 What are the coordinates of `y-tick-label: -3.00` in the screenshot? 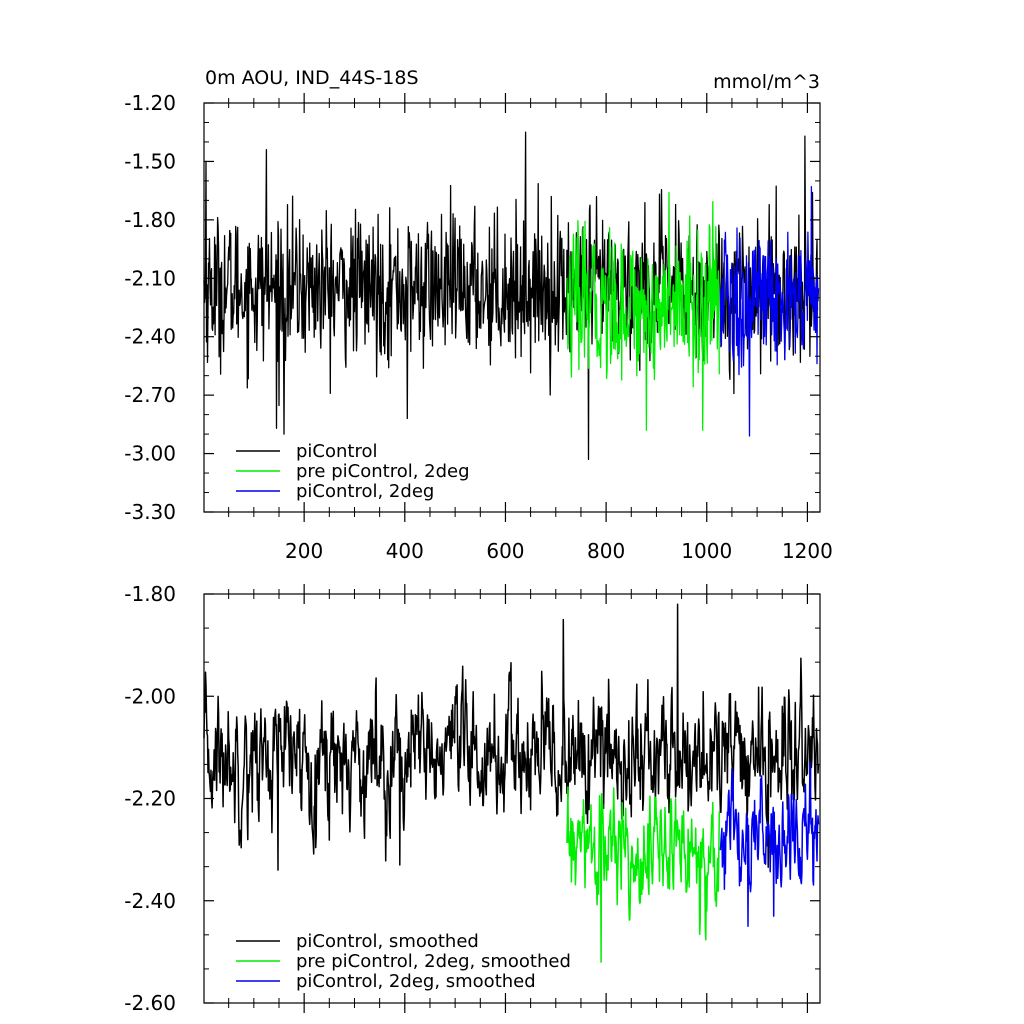 It's located at (150, 454).